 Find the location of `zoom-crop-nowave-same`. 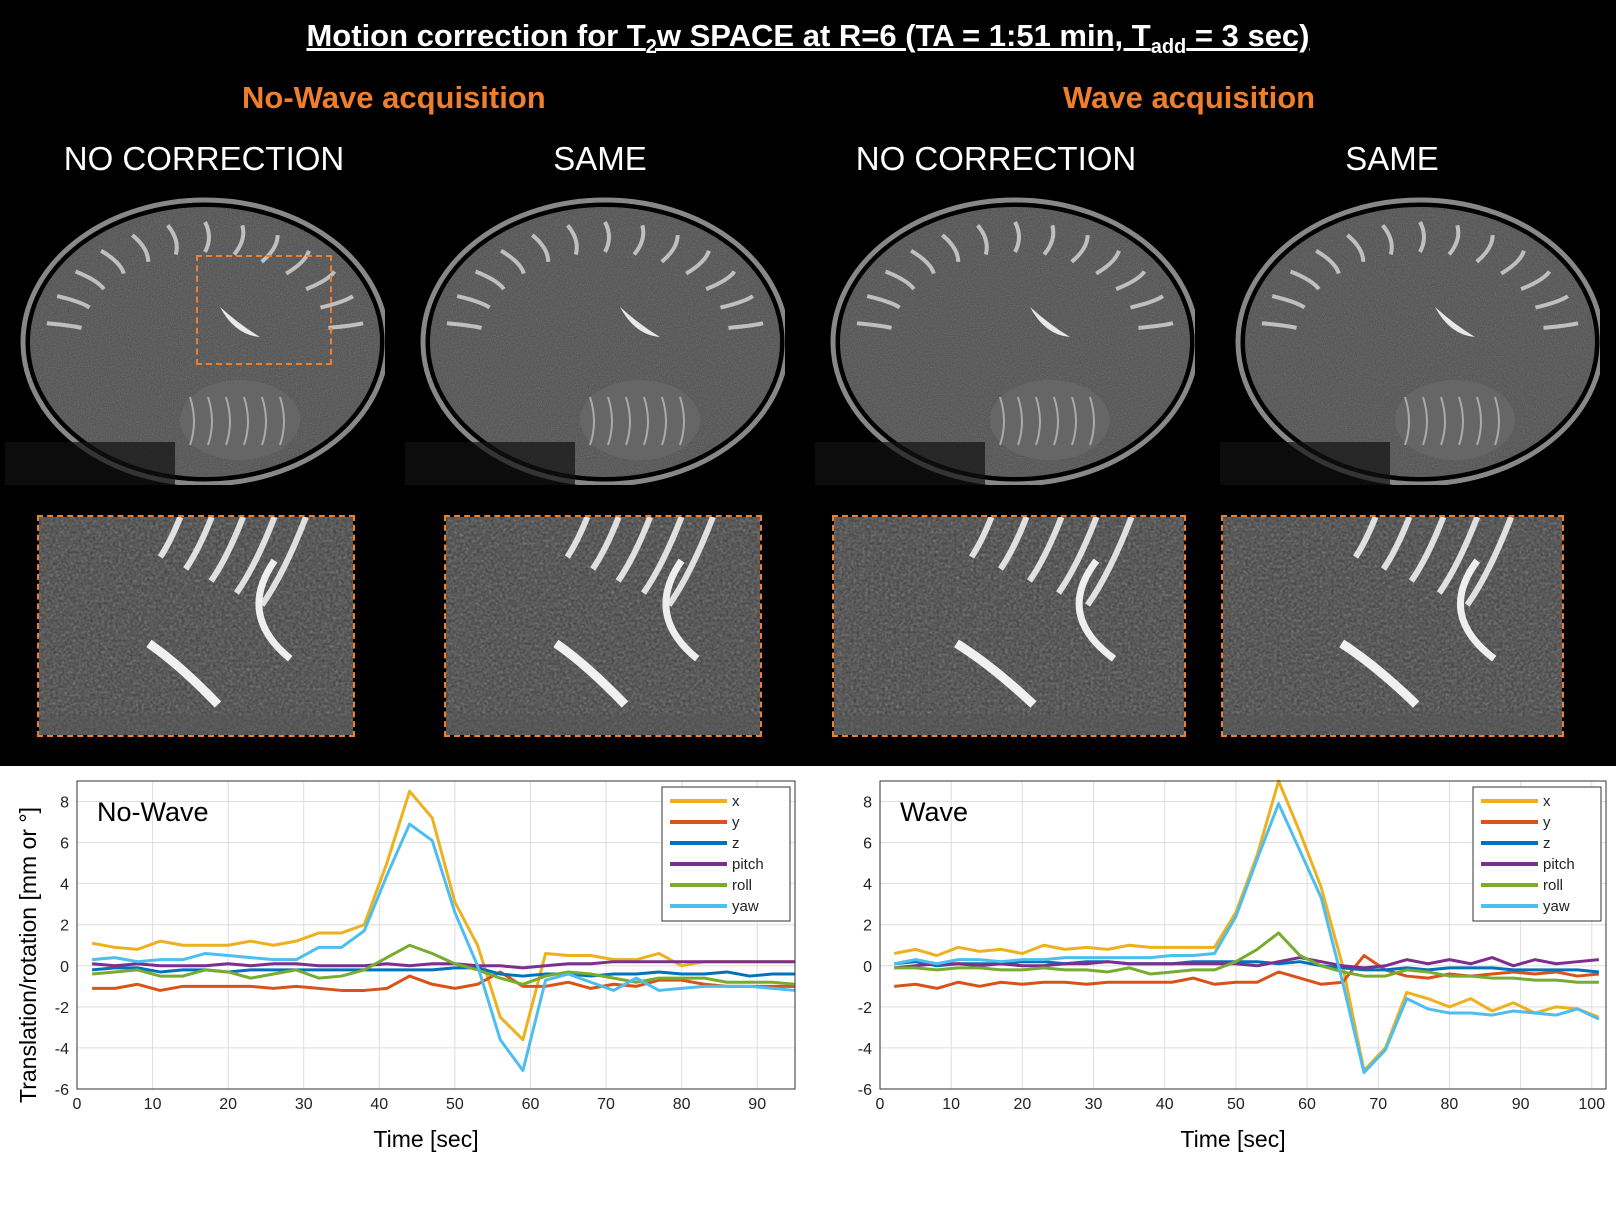

zoom-crop-nowave-same is located at coordinates (603, 626).